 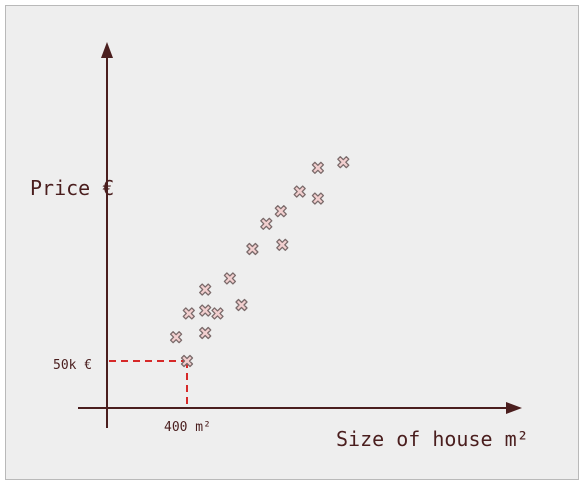 I want to click on data-points, so click(x=259, y=262).